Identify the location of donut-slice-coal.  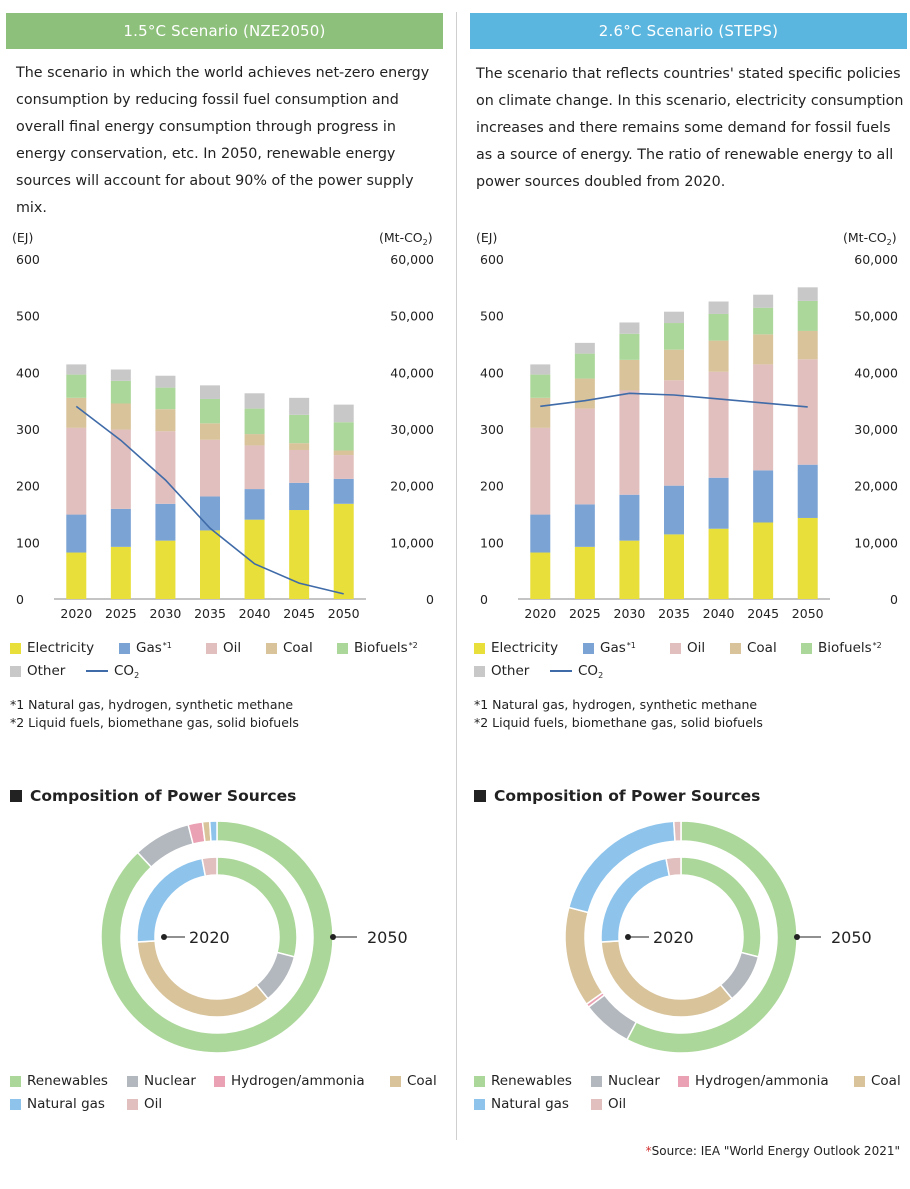
(203, 979).